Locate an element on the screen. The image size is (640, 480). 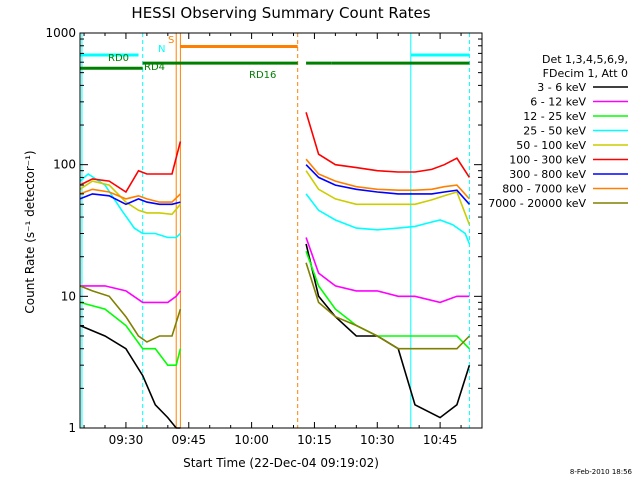
x-tick-label-2: 10:00 is located at coordinates (251, 440).